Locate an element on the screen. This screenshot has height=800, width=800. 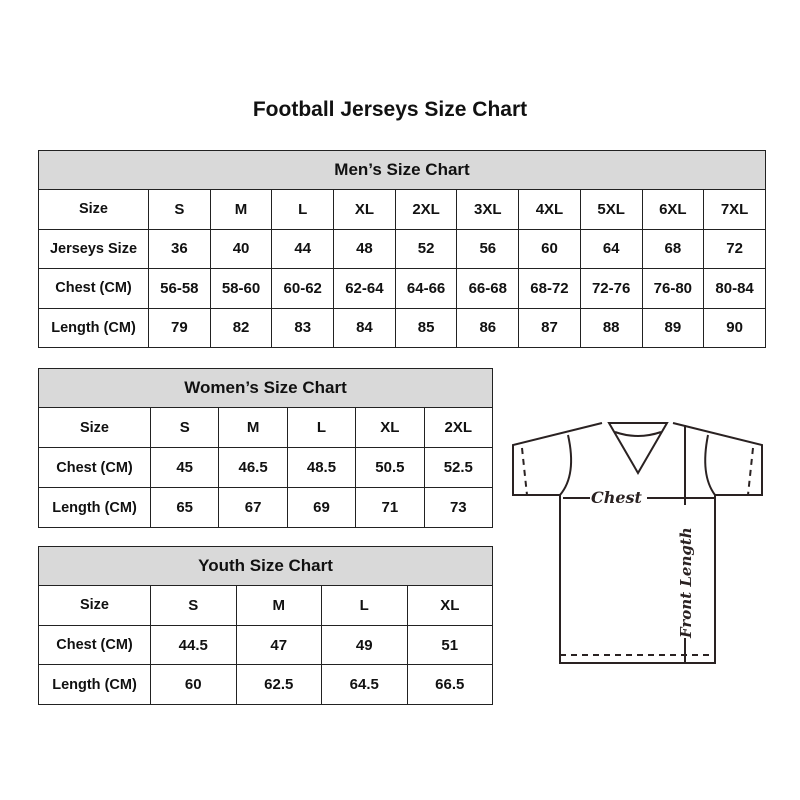
table-cell: 47 is located at coordinates (278, 645).